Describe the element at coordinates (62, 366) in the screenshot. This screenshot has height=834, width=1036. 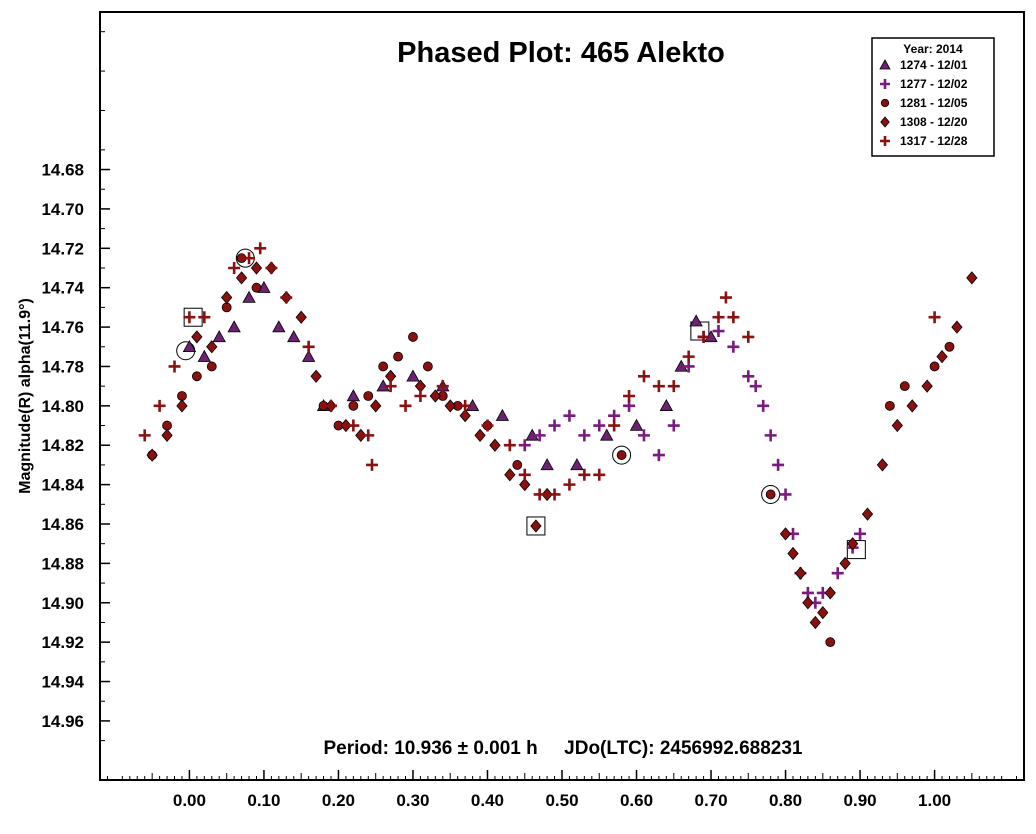
I see `y-tick-label: 14.78` at that location.